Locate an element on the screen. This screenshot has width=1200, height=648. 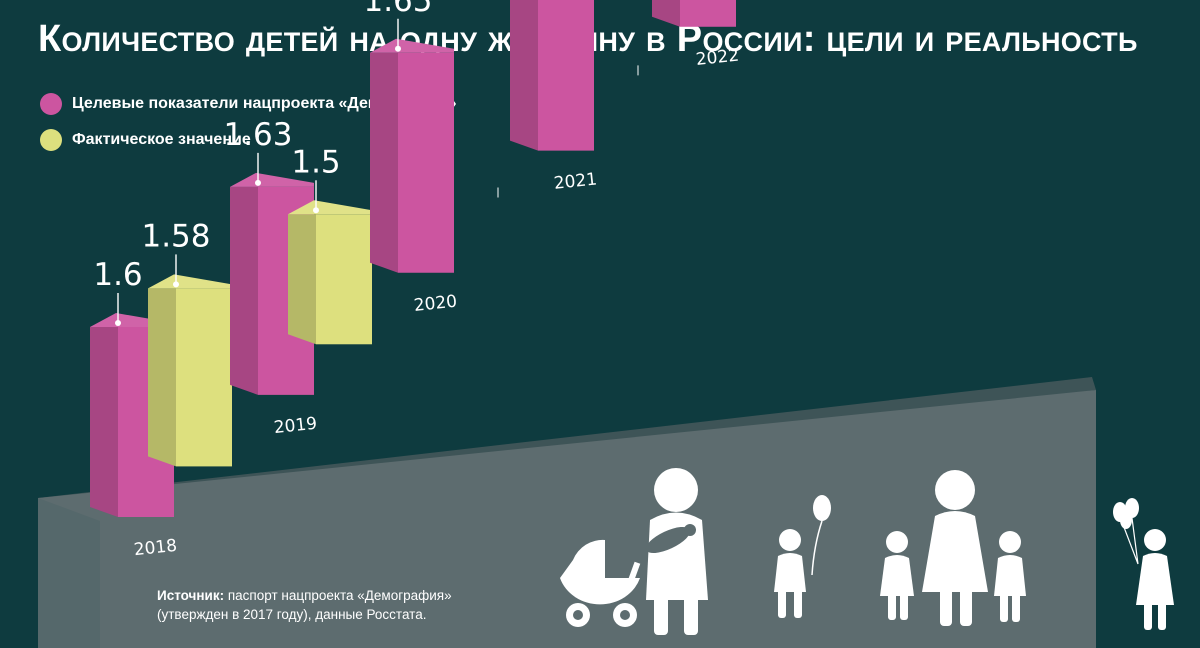
mother-with-children-icon is located at coordinates (953, 548).